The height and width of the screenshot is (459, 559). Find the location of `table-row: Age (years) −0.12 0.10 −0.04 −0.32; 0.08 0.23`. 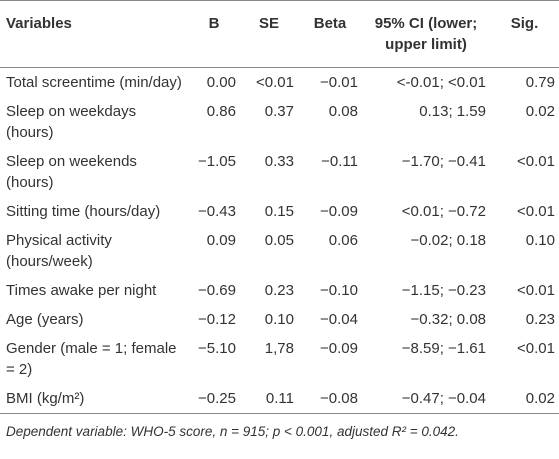

table-row: Age (years) −0.12 0.10 −0.04 −0.32; 0.08 0.23 is located at coordinates (279, 319).